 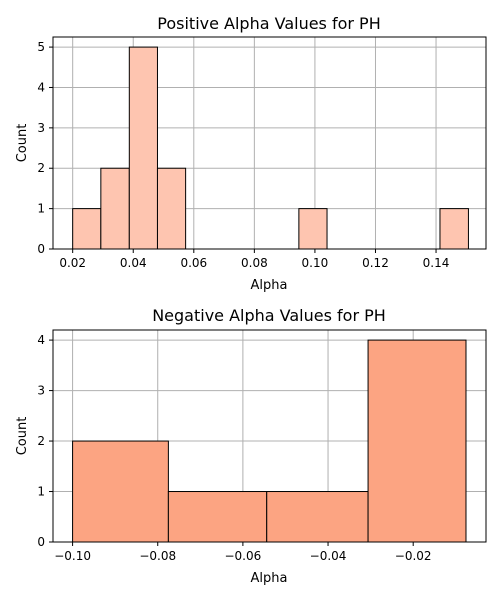 What do you see at coordinates (315, 263) in the screenshot?
I see `x-tick-label: 0.10` at bounding box center [315, 263].